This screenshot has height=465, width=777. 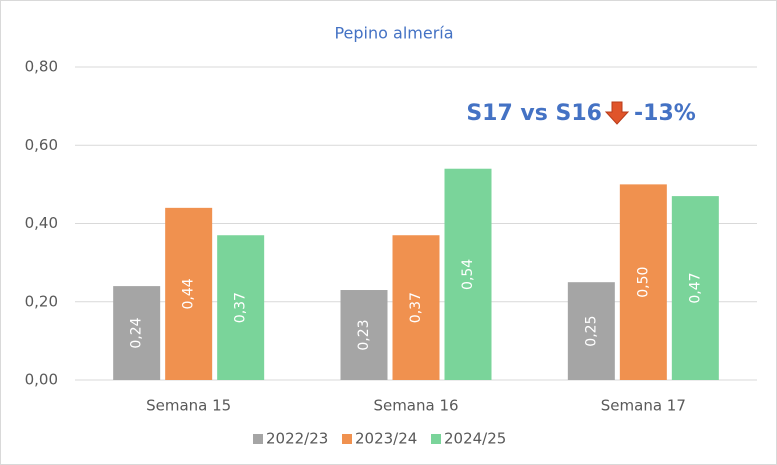 What do you see at coordinates (188, 406) in the screenshot?
I see `x-tick-label: Semana 15` at bounding box center [188, 406].